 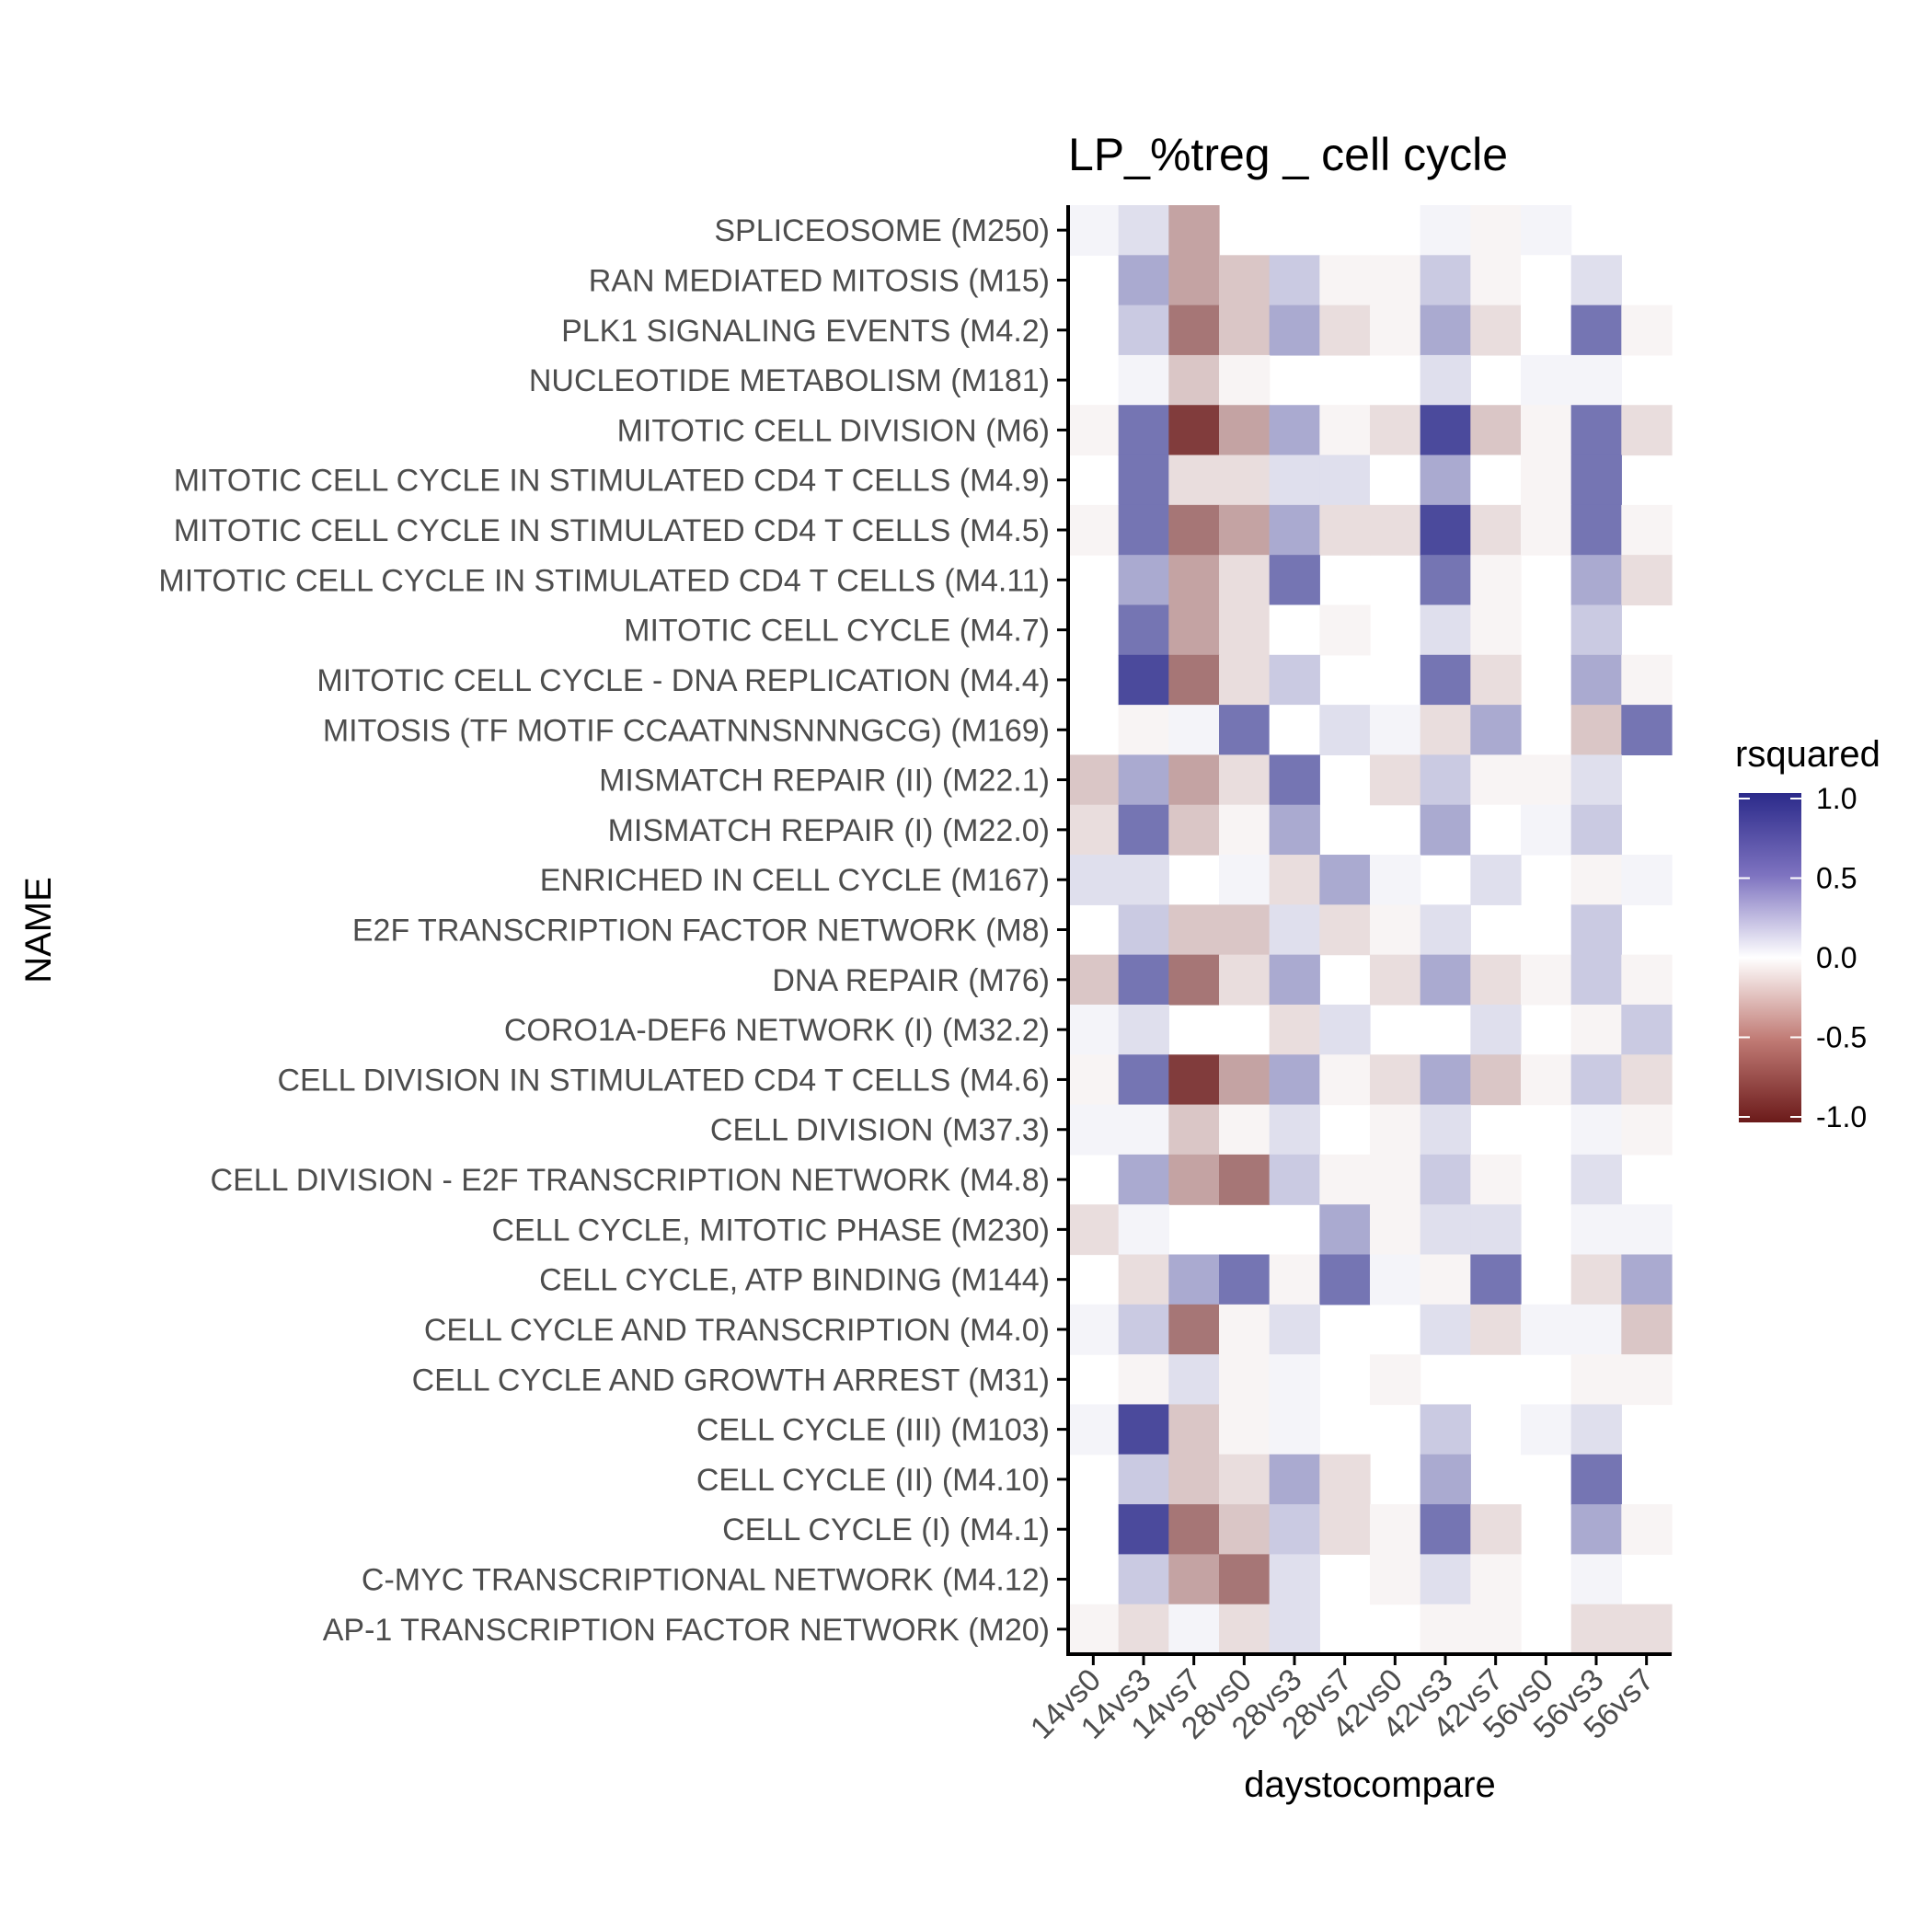 What do you see at coordinates (1841, 1116) in the screenshot?
I see `legend-tick-label: -1.0` at bounding box center [1841, 1116].